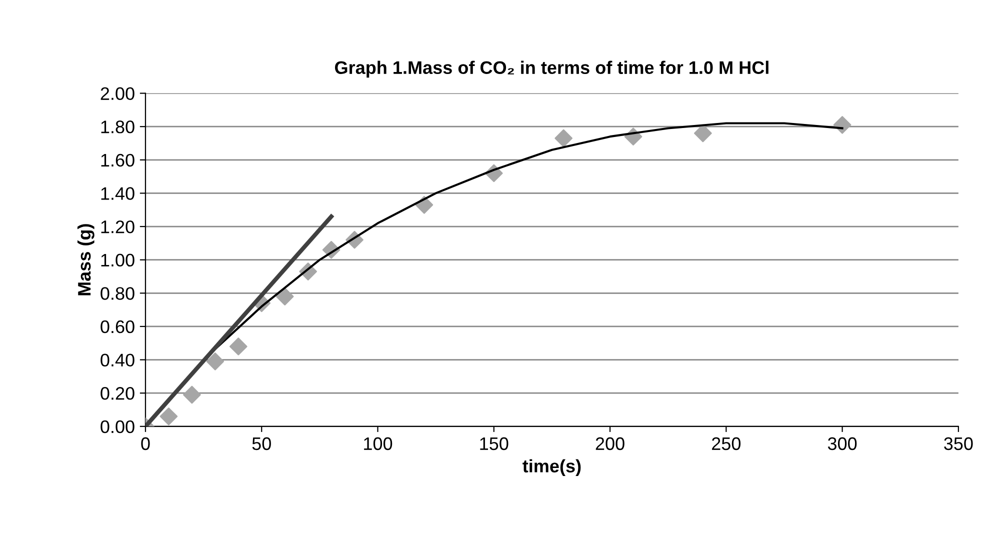  I want to click on y-tick-label: 0.60, so click(117, 327).